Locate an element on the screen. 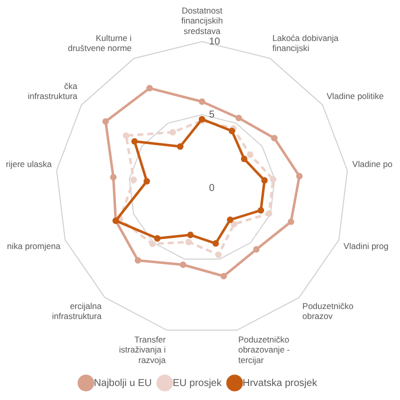 This screenshot has height=400, width=400. spoke-label: Transfer istraživanja i razvoja is located at coordinates (142, 349).